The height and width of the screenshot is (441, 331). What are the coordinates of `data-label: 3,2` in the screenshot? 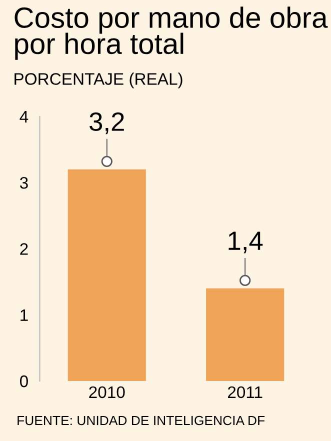 It's located at (107, 123).